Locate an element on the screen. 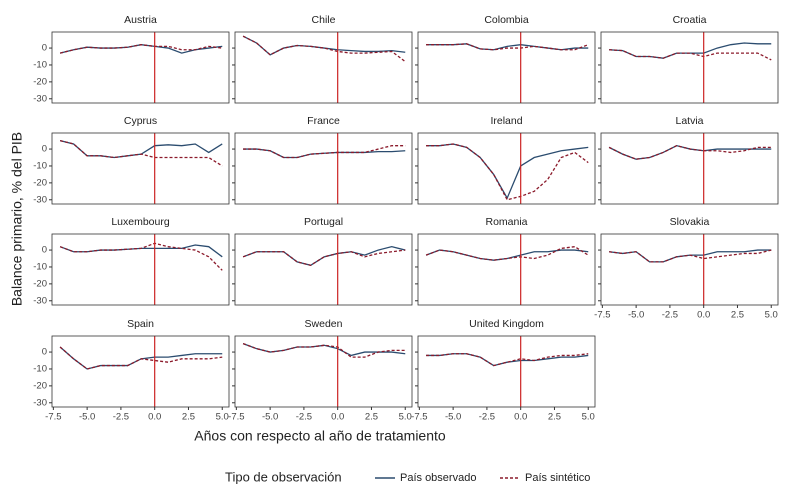 The width and height of the screenshot is (800, 494). panel-title: Colombia is located at coordinates (506, 20).